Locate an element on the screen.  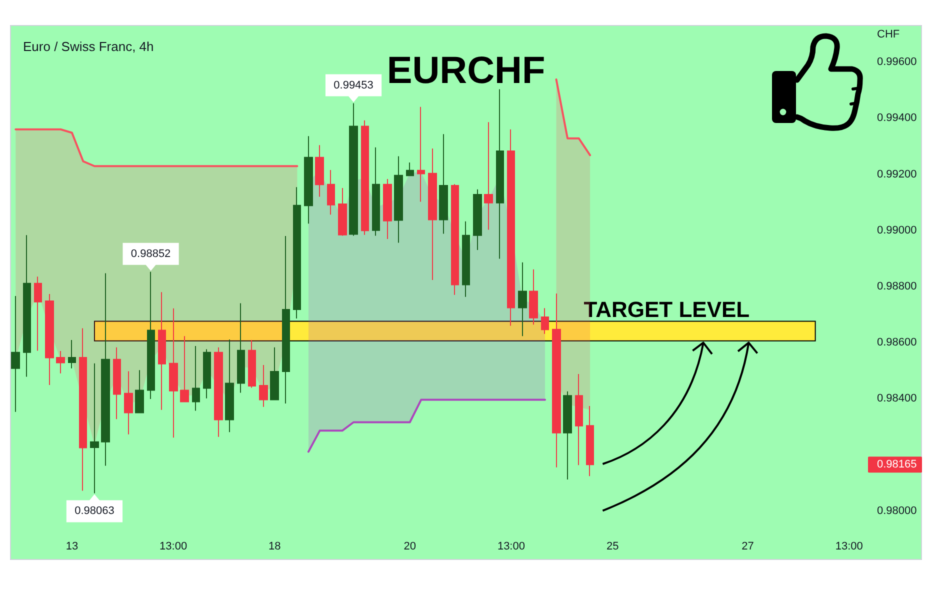
y-tick-label: 0.98000 is located at coordinates (897, 510).